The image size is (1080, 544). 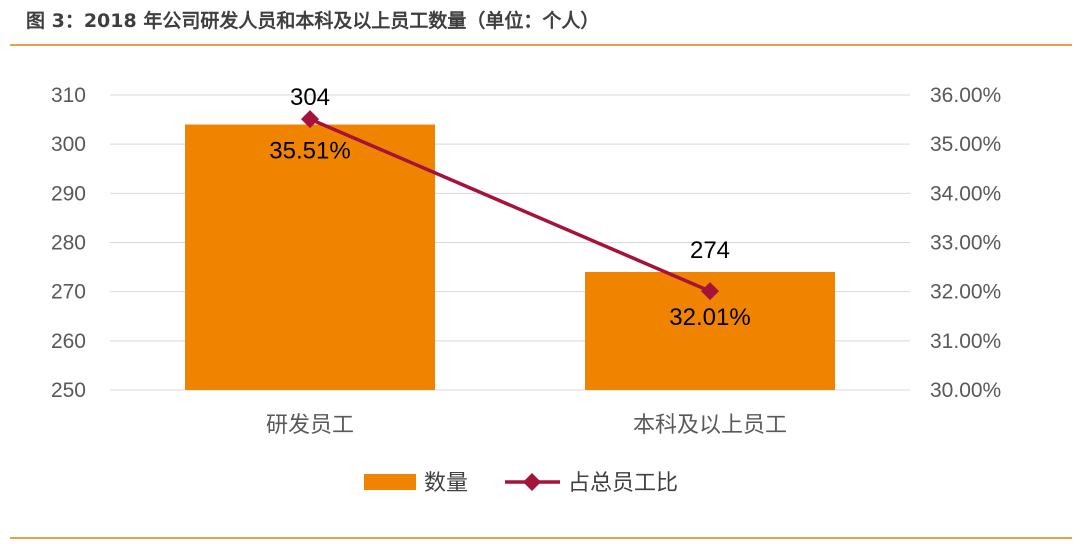 What do you see at coordinates (965, 193) in the screenshot?
I see `right-axis-tick: 34.00%` at bounding box center [965, 193].